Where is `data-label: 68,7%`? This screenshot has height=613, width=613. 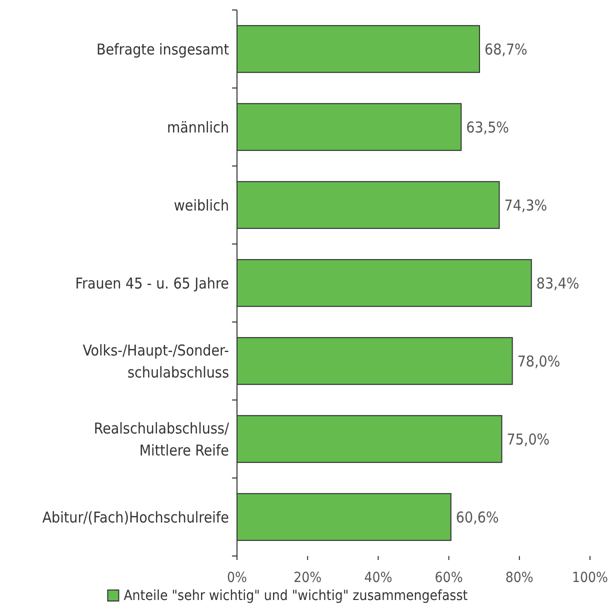
data-label: 68,7% is located at coordinates (506, 49).